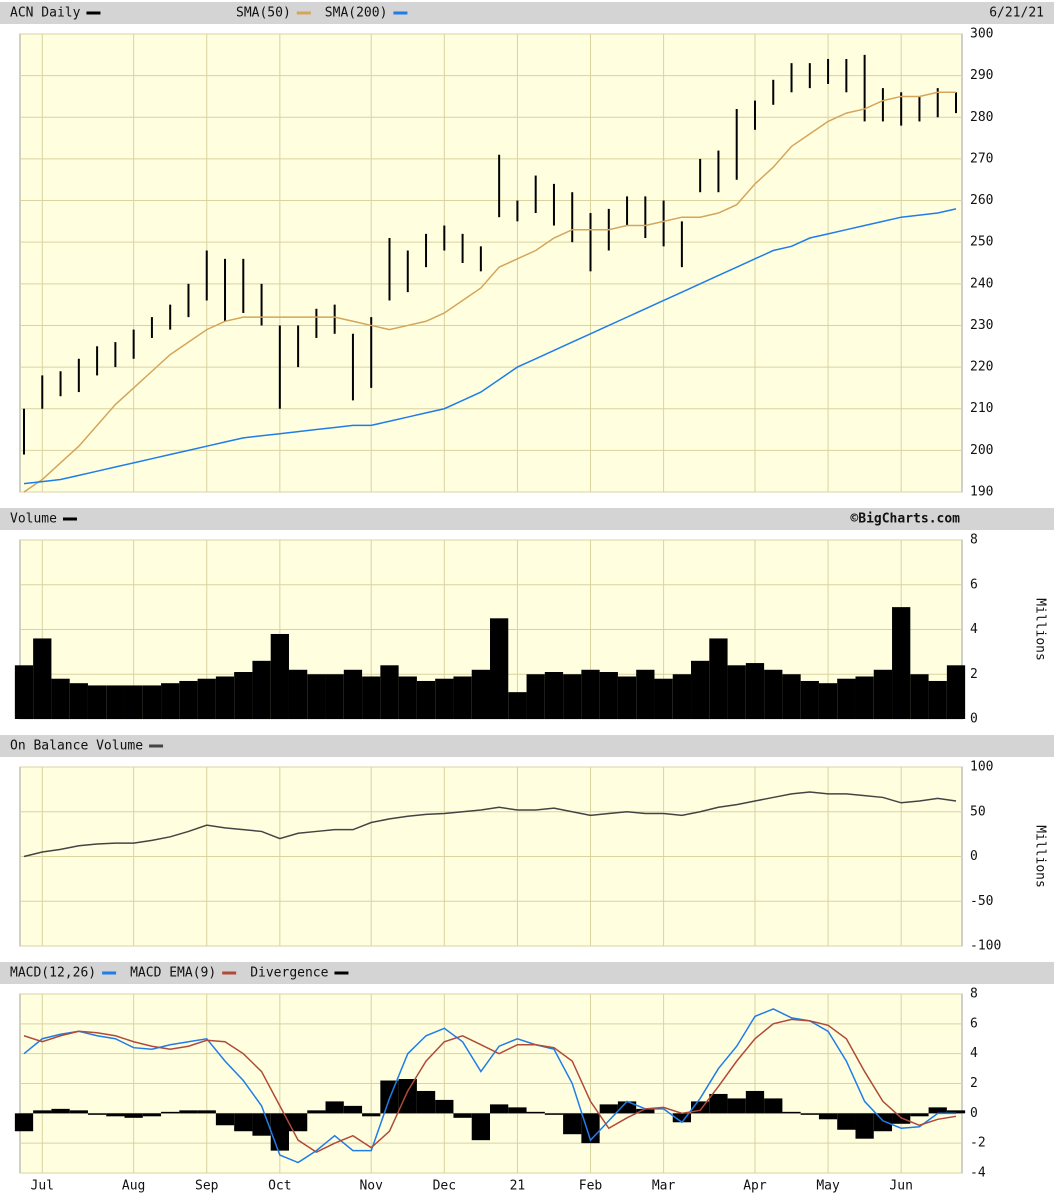 The image size is (1054, 1200). What do you see at coordinates (978, 1143) in the screenshot?
I see `y-tick-label: -2` at bounding box center [978, 1143].